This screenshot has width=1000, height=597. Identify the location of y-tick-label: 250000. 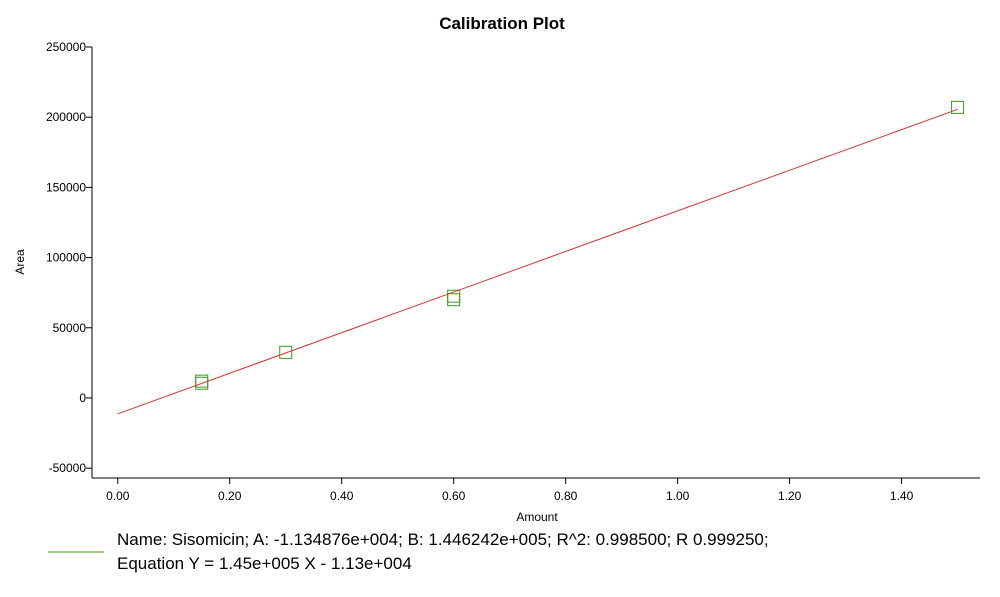
(66, 47).